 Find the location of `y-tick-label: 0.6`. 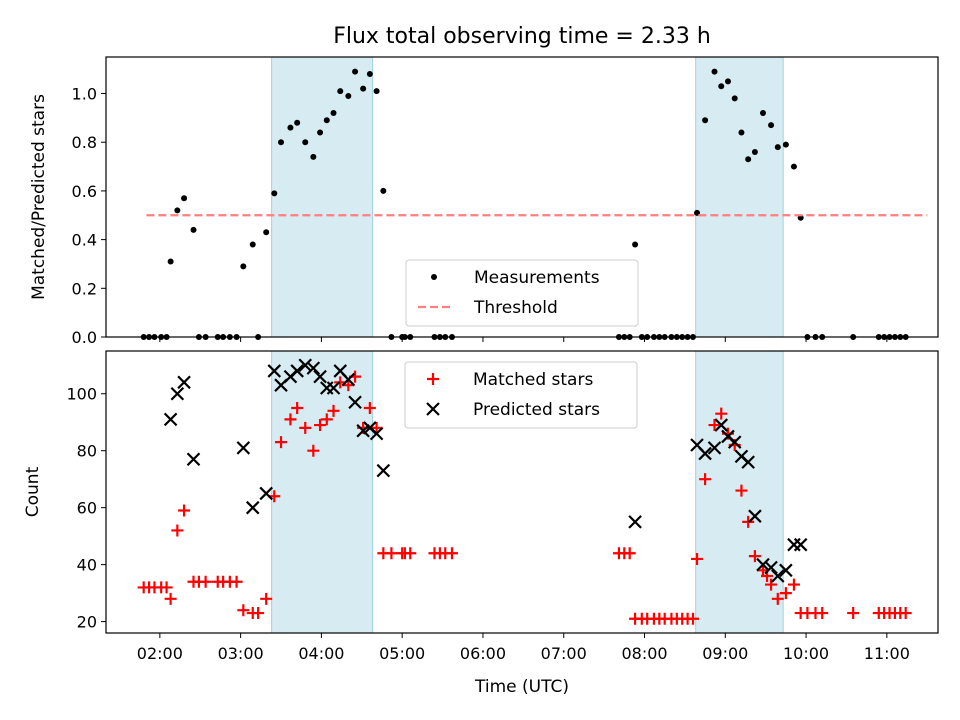

y-tick-label: 0.6 is located at coordinates (84, 191).